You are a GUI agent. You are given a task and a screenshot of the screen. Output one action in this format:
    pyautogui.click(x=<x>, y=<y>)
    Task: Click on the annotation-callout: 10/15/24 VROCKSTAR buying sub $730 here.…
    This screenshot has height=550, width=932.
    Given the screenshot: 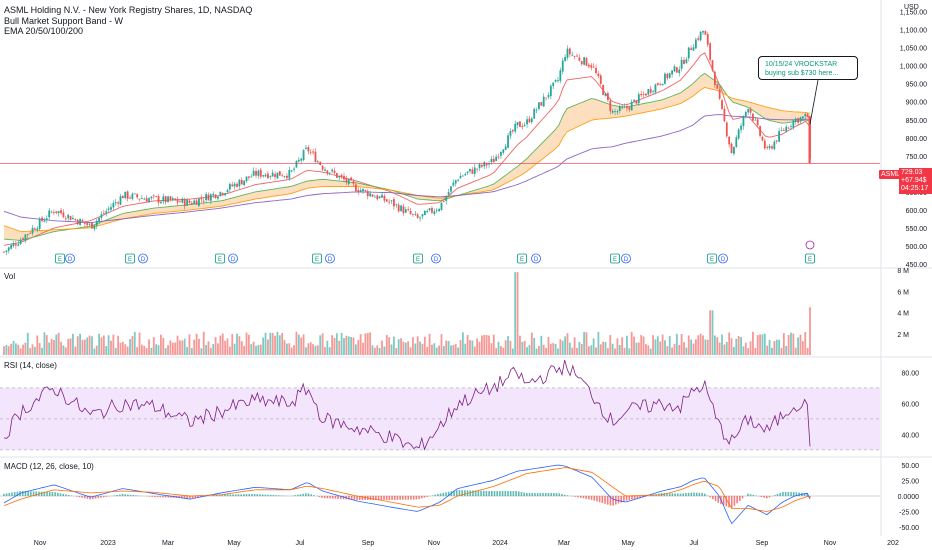 What is the action you would take?
    pyautogui.click(x=808, y=68)
    